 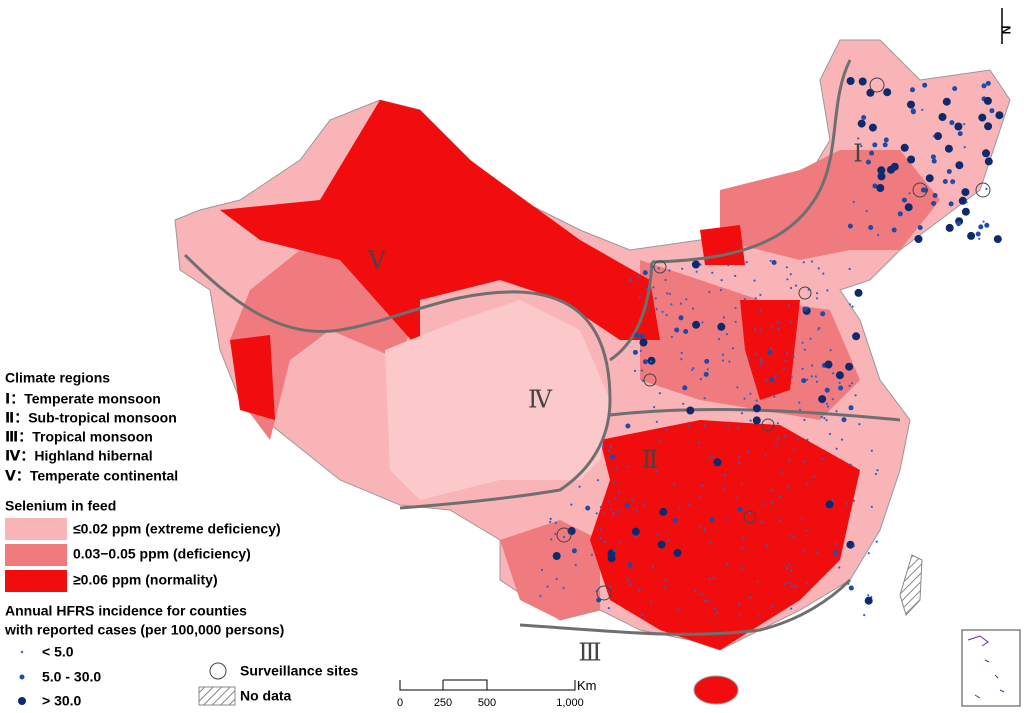 I want to click on scale-label: 1,000, so click(x=570, y=703).